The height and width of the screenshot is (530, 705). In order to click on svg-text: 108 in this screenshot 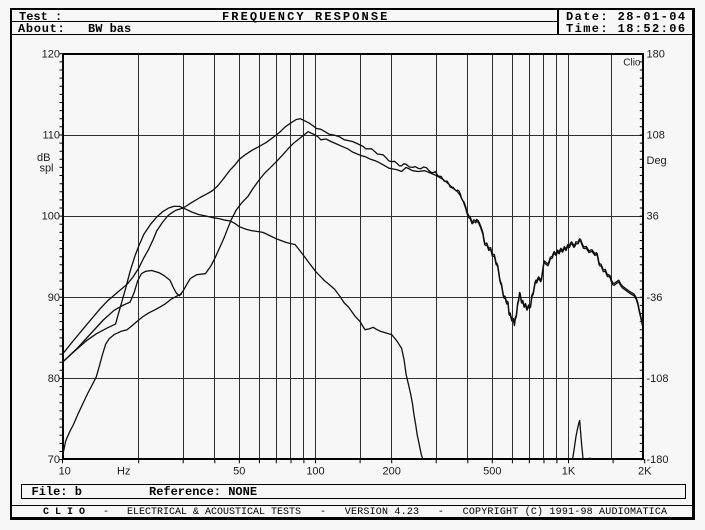, I will do `click(656, 135)`.